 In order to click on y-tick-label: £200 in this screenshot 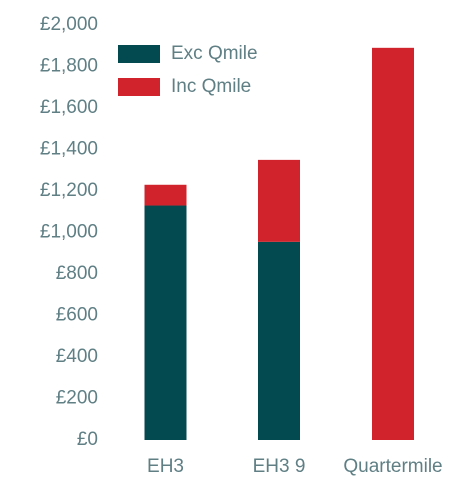, I will do `click(77, 398)`.